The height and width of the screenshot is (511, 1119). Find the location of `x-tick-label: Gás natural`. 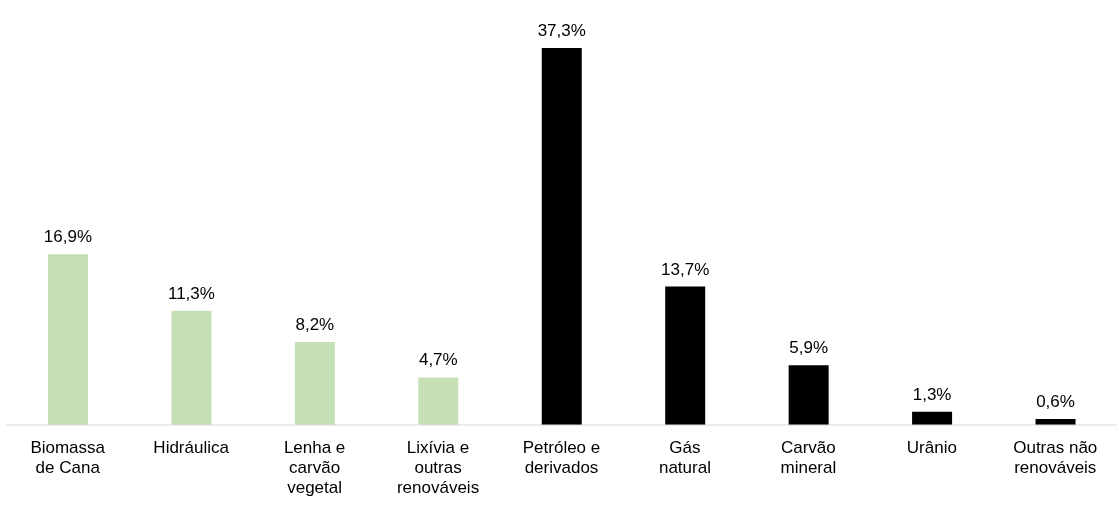

x-tick-label: Gás natural is located at coordinates (684, 457).